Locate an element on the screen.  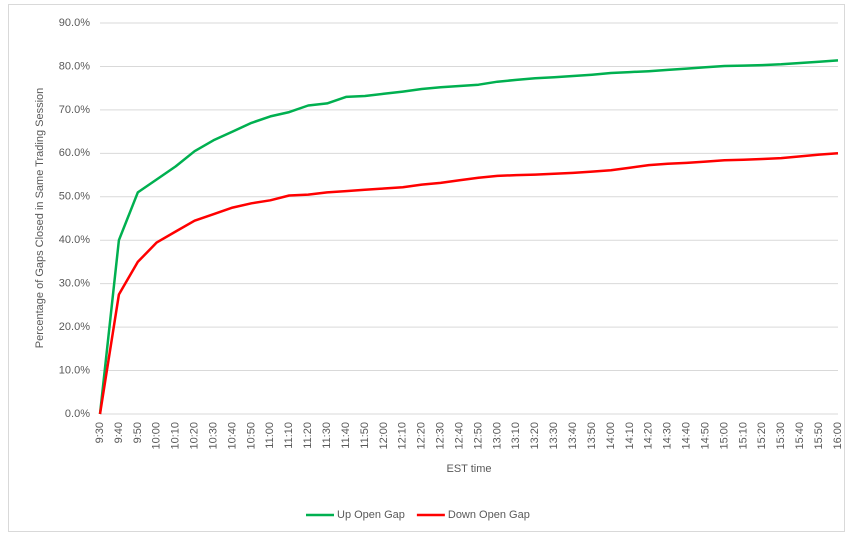
x-tick-label: 10:20 is located at coordinates (195, 436).